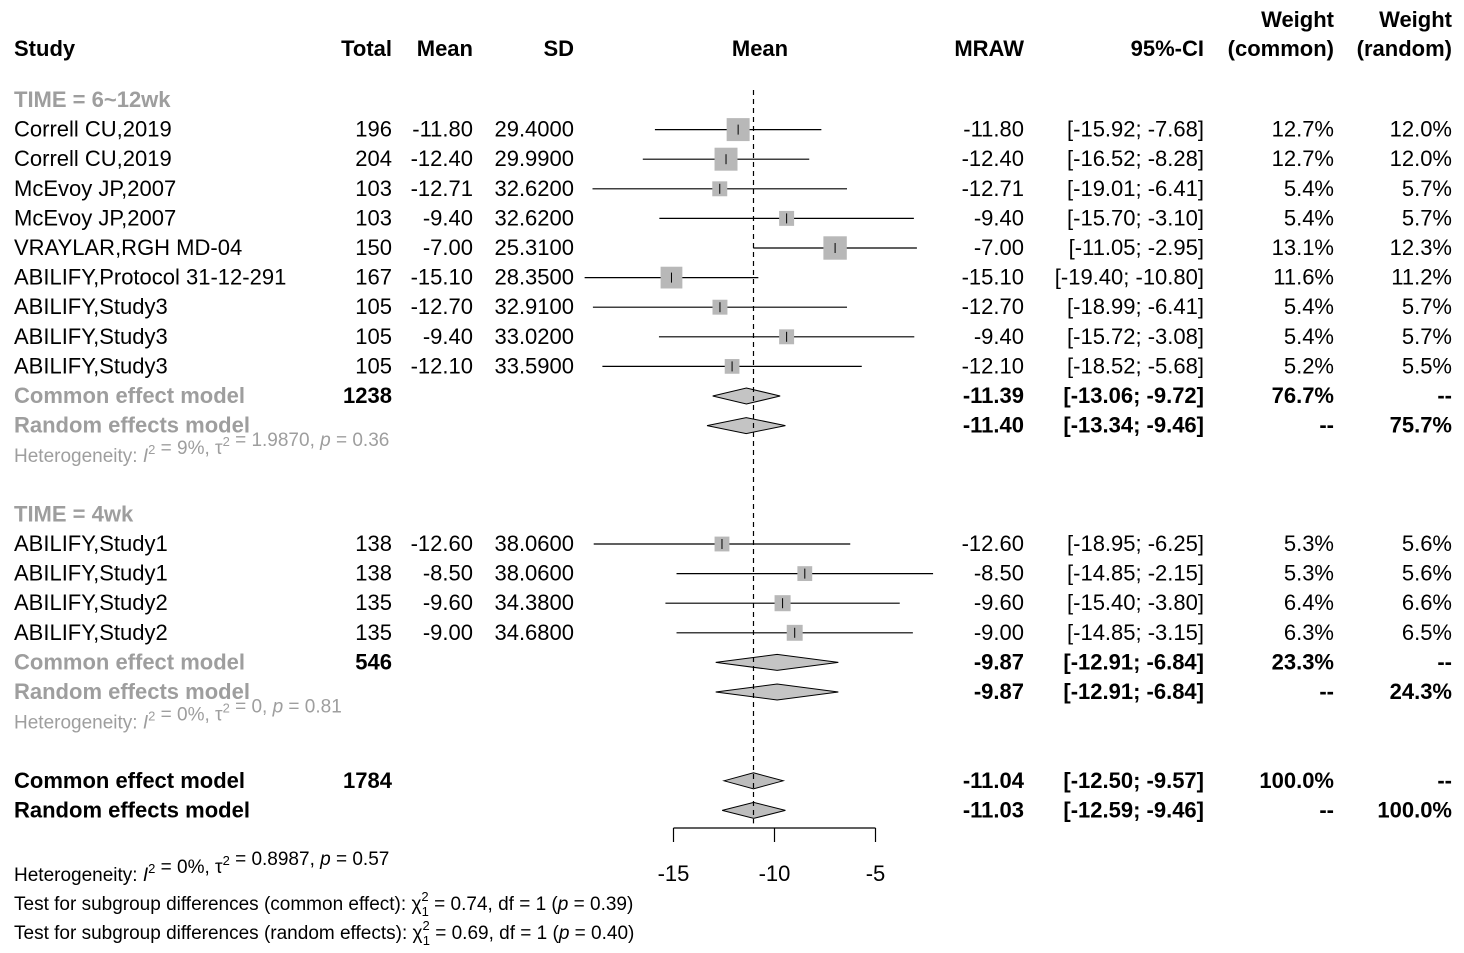  Describe the element at coordinates (601, 933) in the screenshot. I see `p-value: = 0.40)` at that location.